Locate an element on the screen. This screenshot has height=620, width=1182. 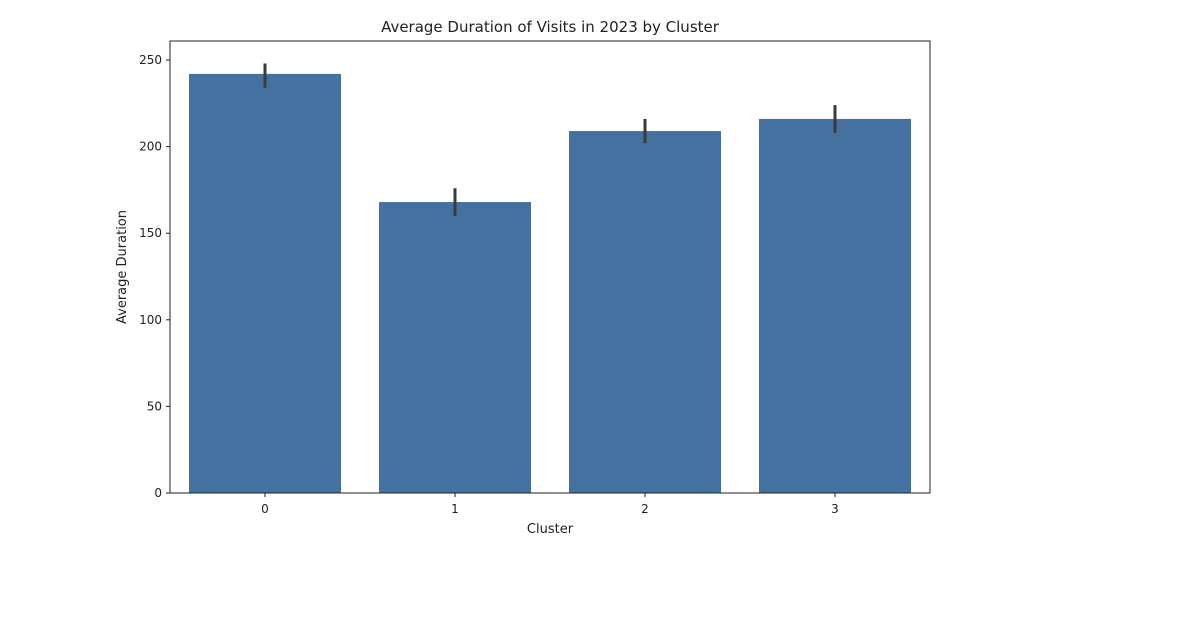
y-tick-label: 200 is located at coordinates (150, 147).